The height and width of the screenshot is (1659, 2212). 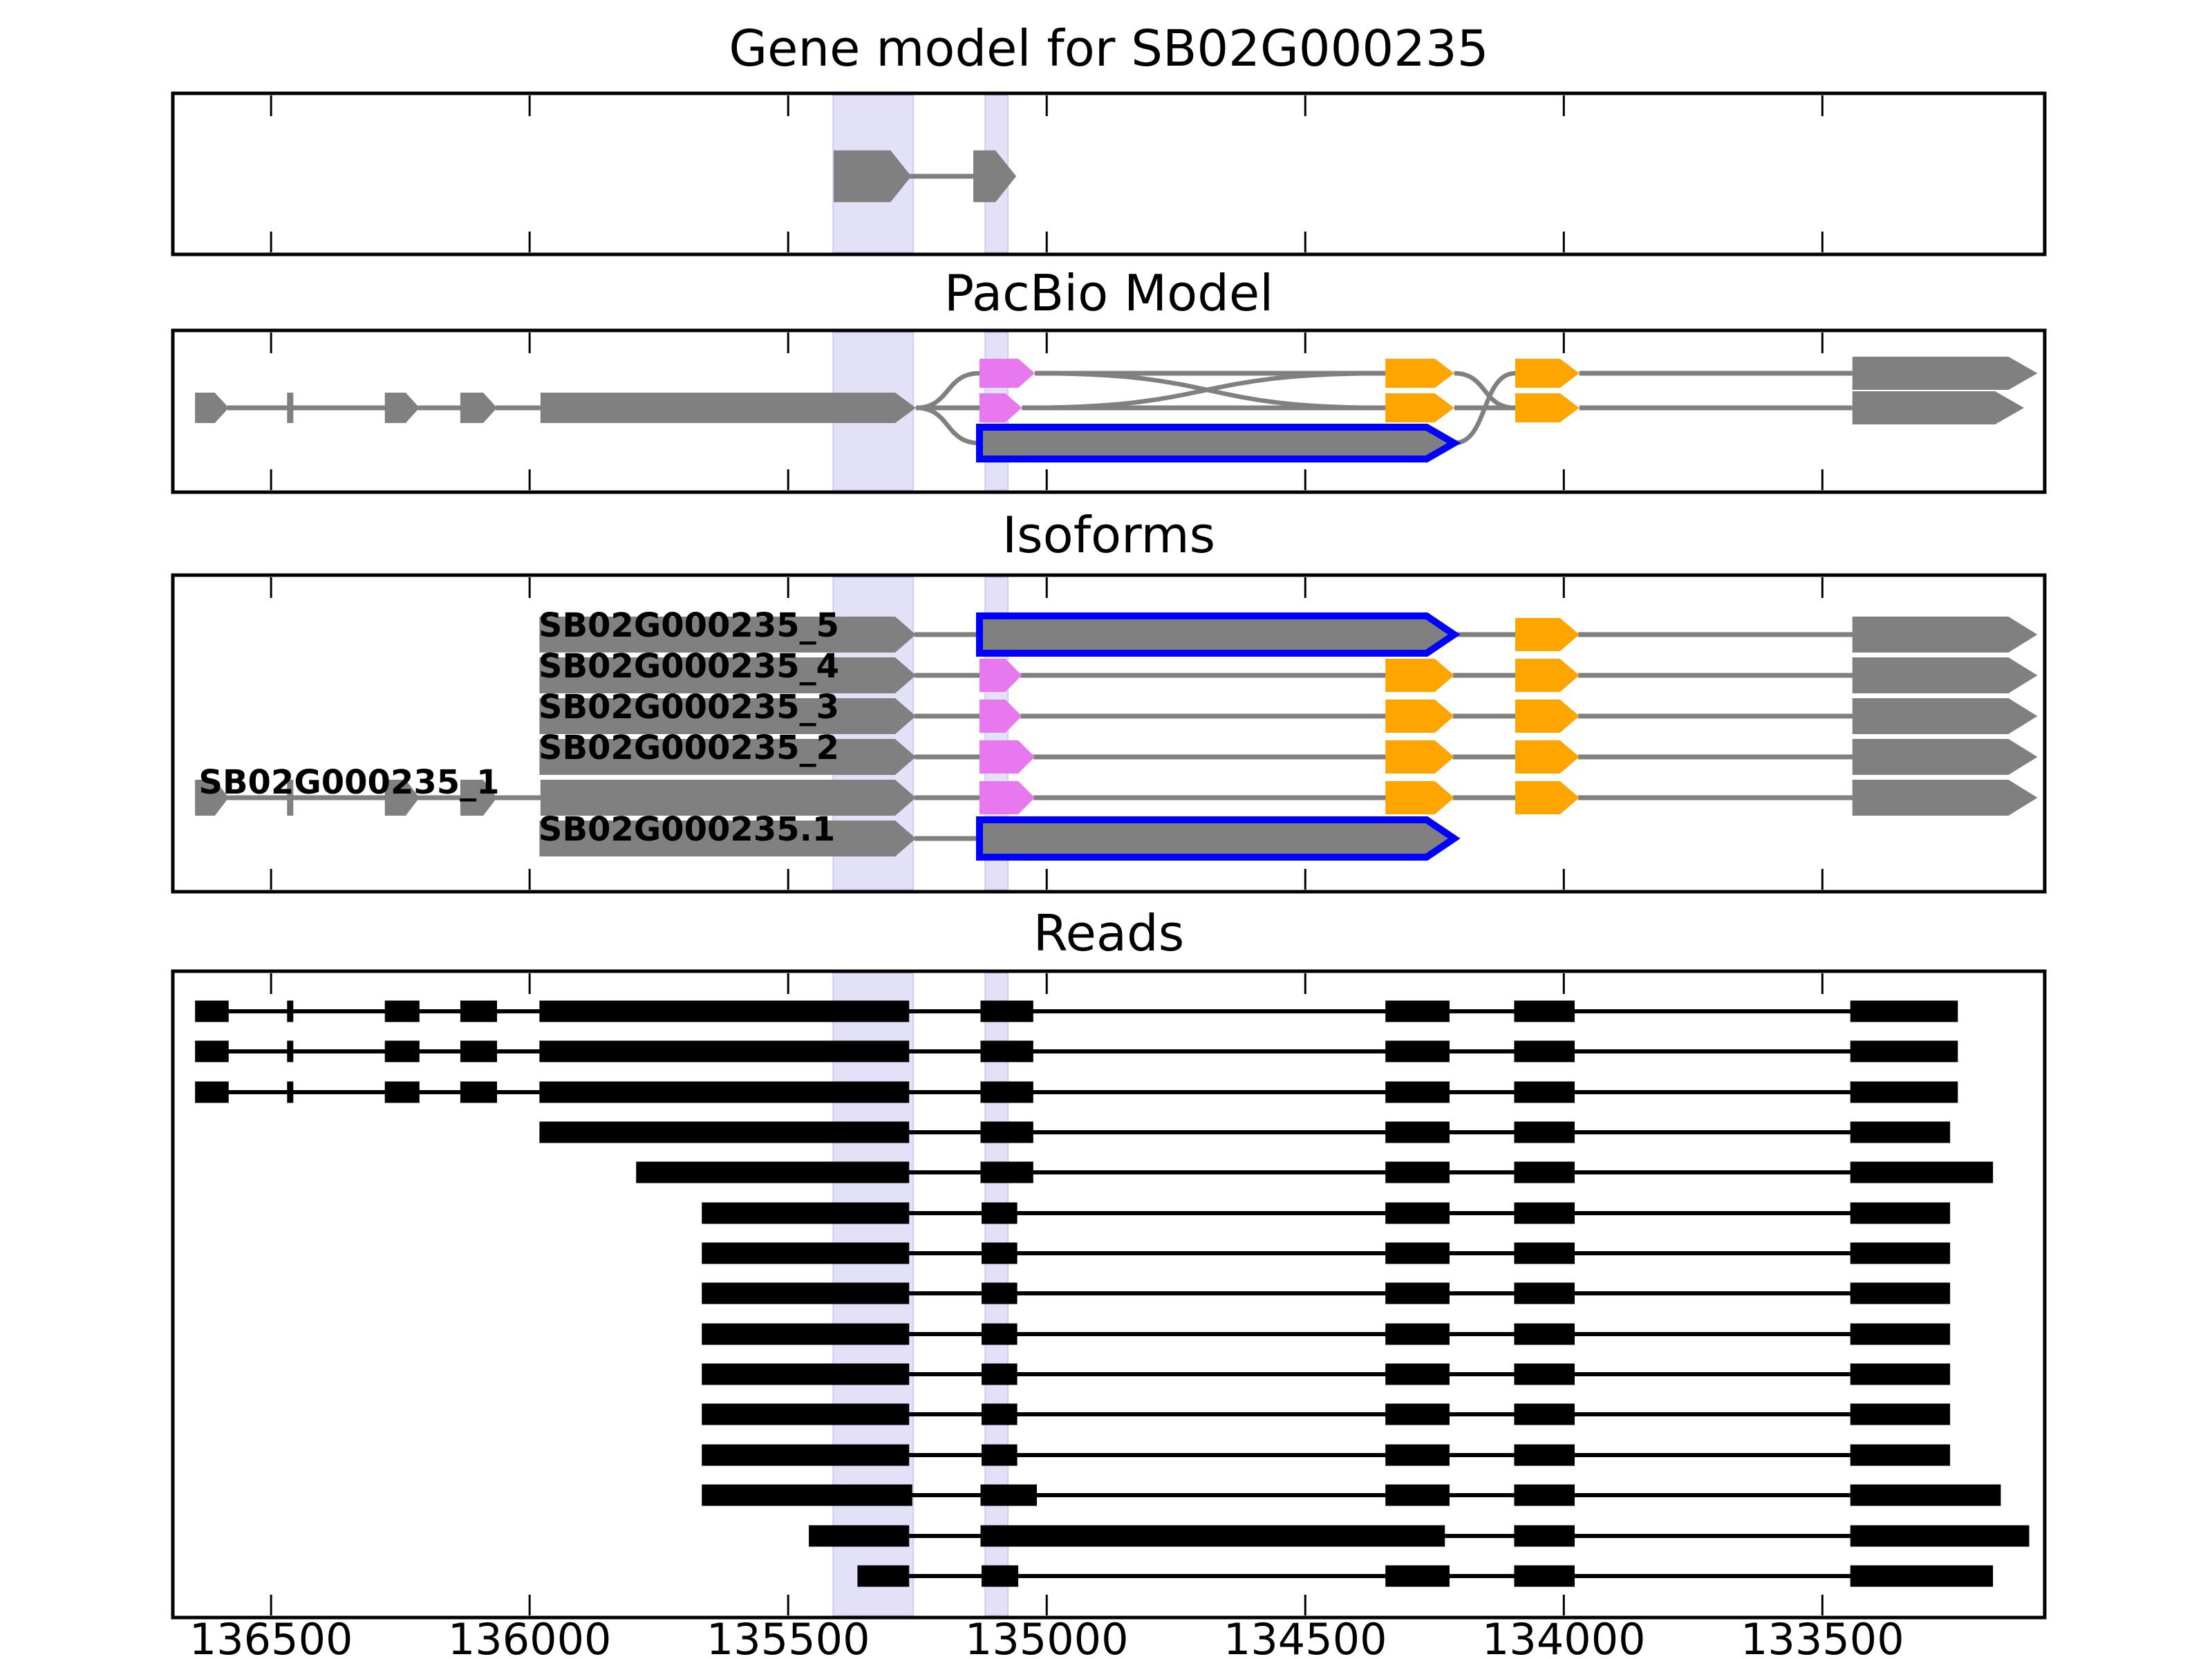 I want to click on isoform-label-sb02g000235_1: SB02G000235_1, so click(x=349, y=782).